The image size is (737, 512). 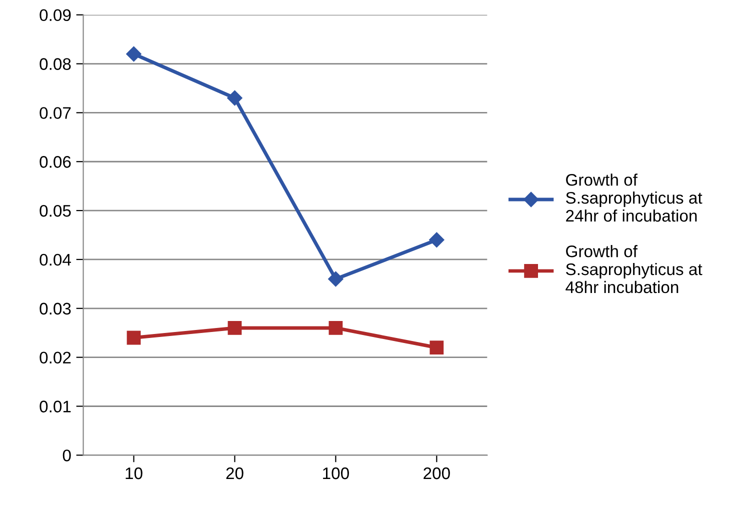 What do you see at coordinates (55, 15) in the screenshot?
I see `y-tick-label: 0.09` at bounding box center [55, 15].